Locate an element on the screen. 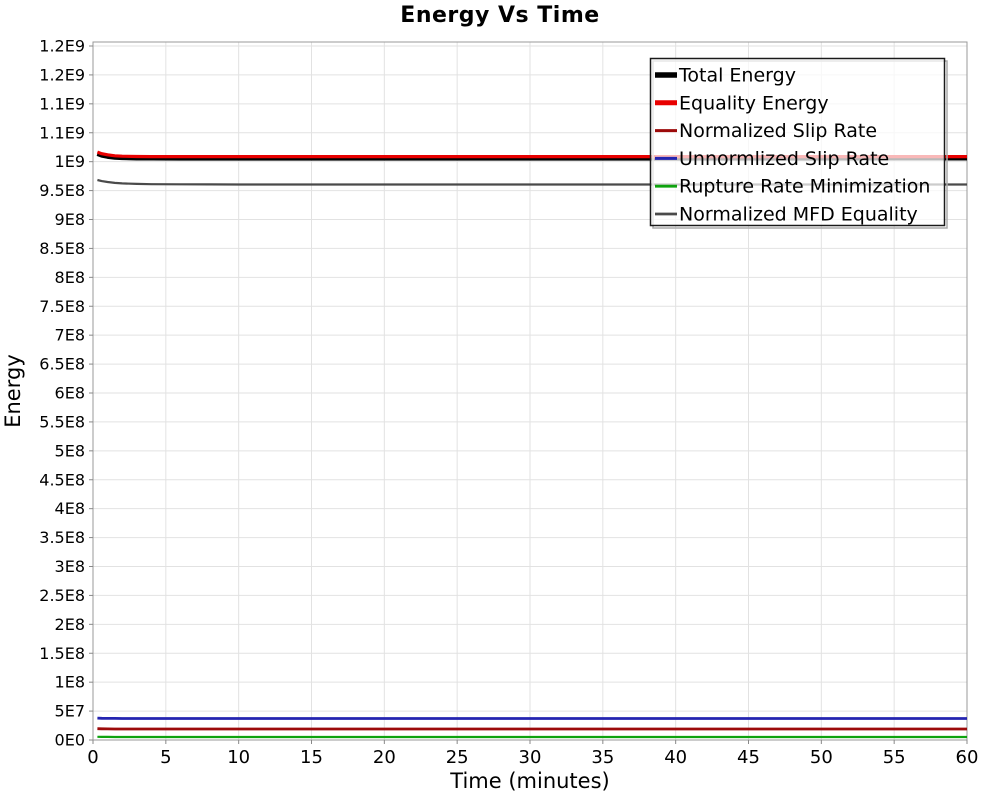 This screenshot has width=1000, height=800. x-axis-title: Time (minutes) is located at coordinates (529, 781).